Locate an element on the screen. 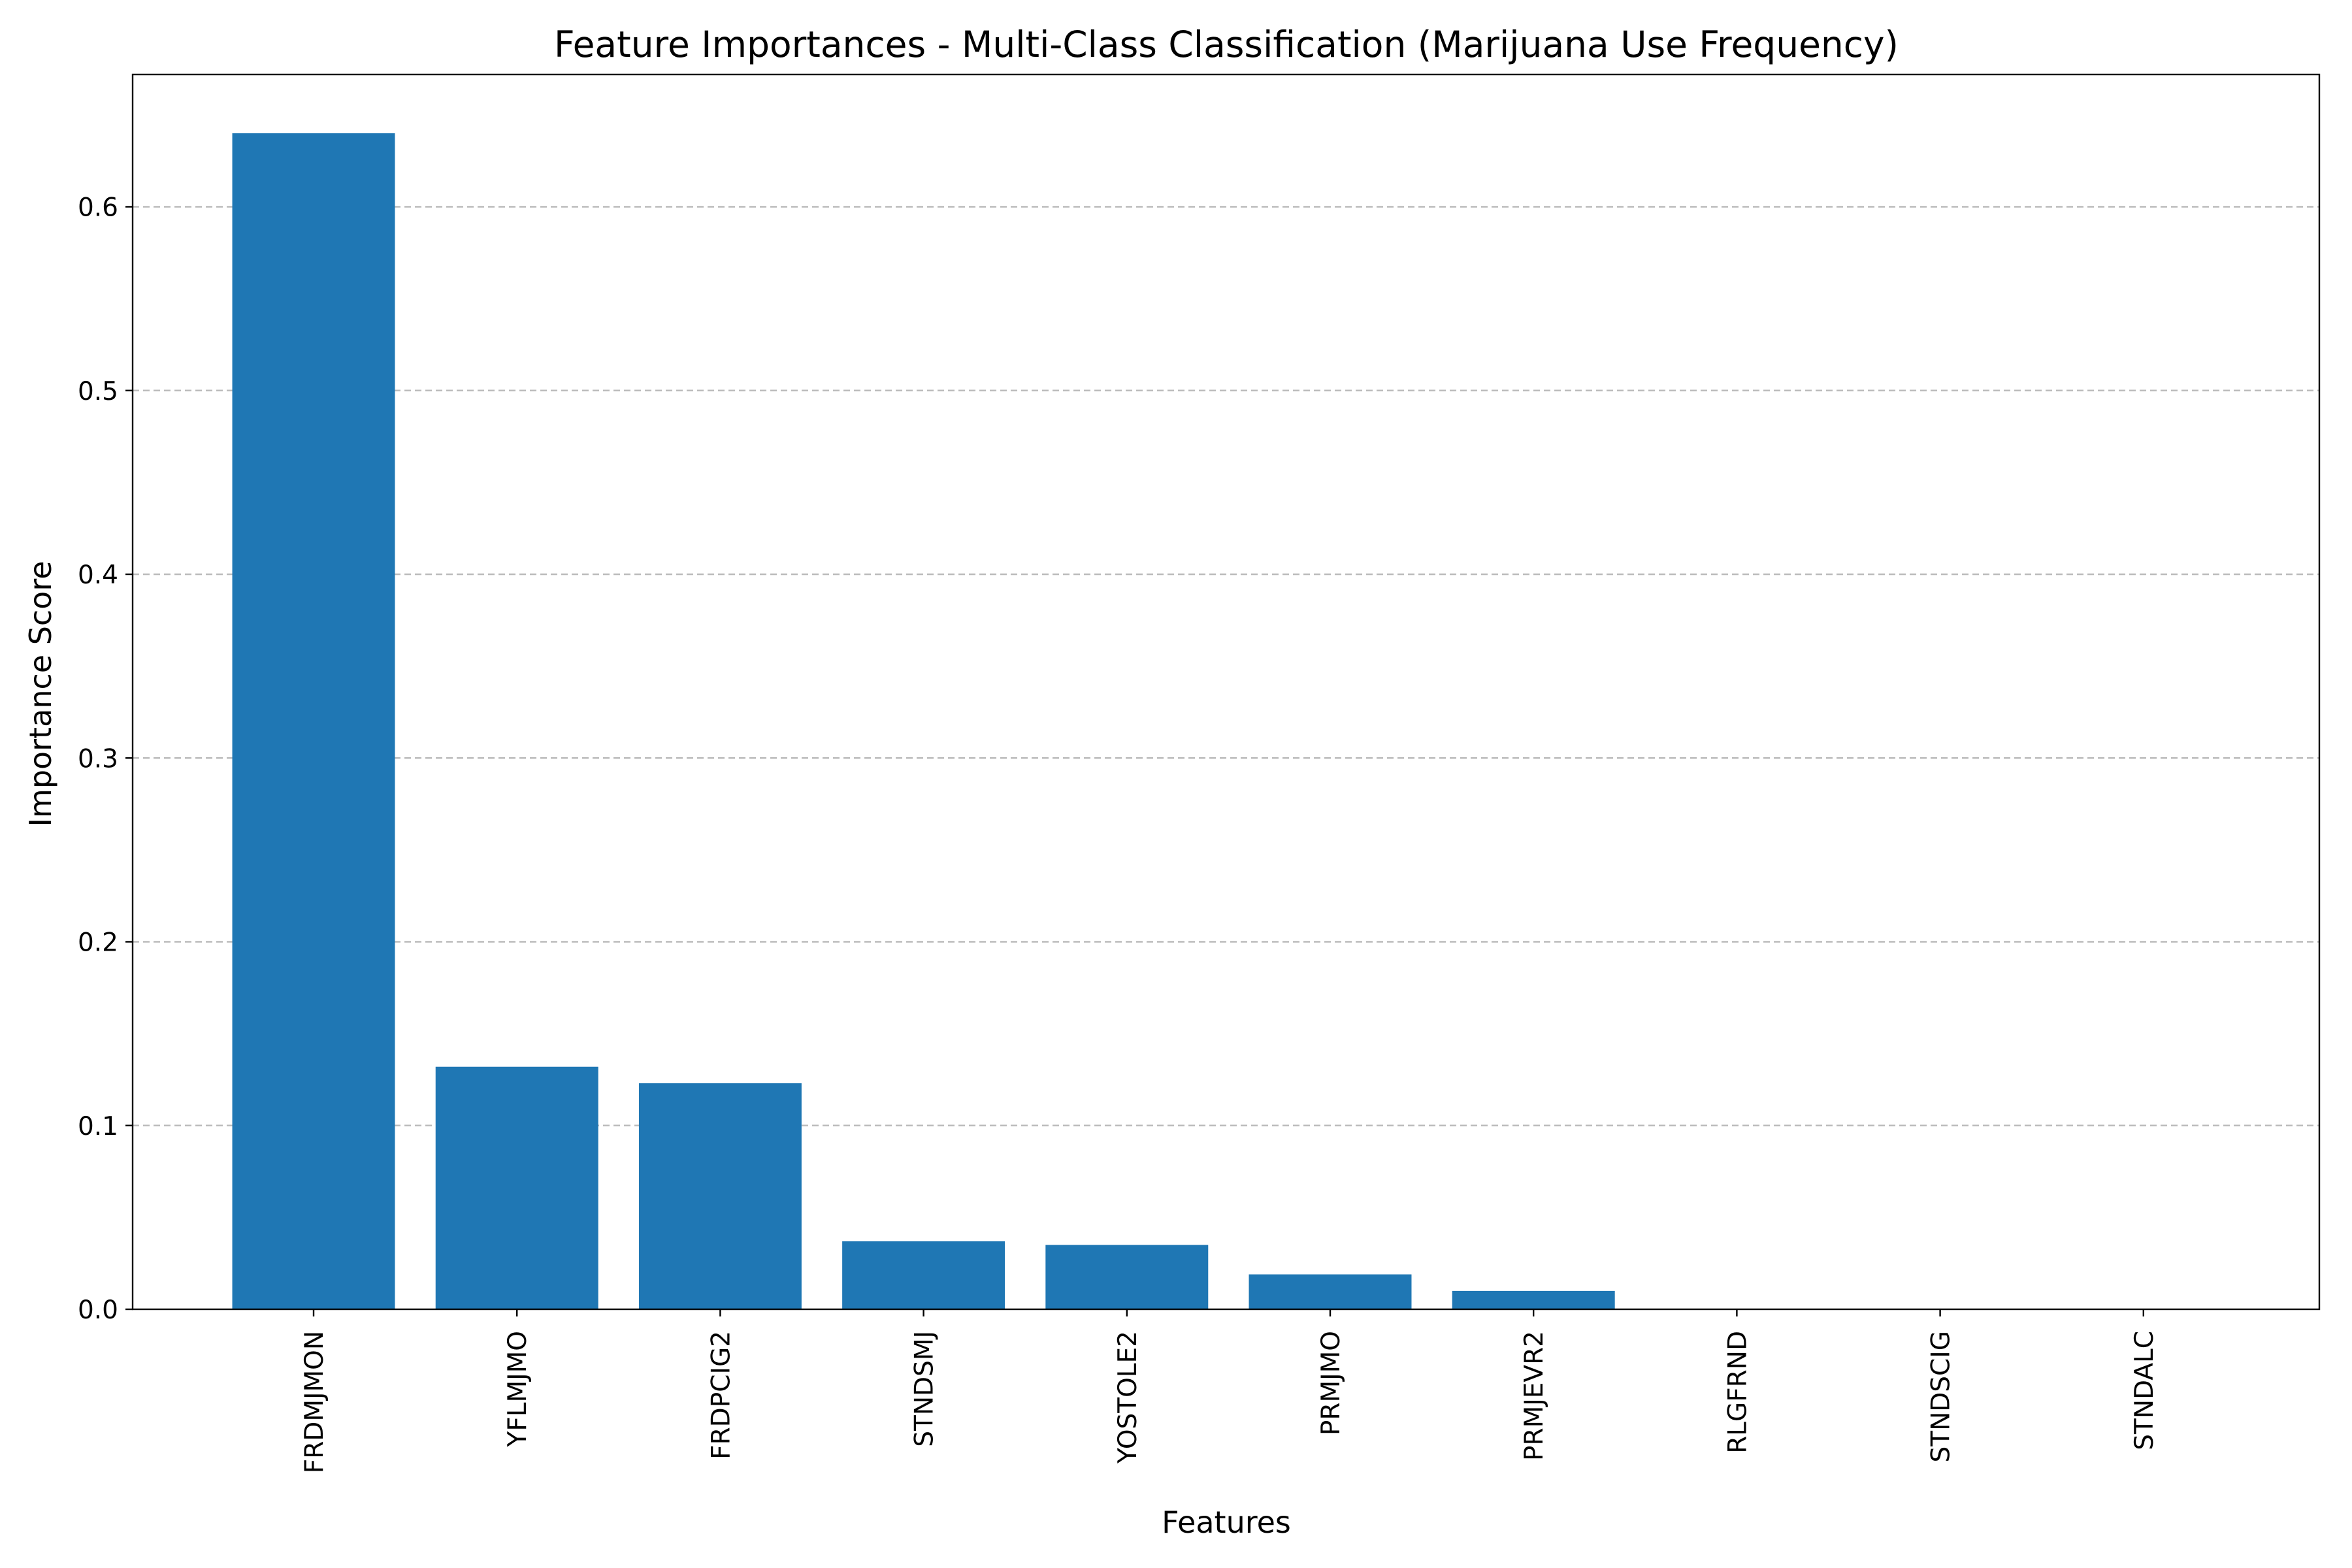 The height and width of the screenshot is (1568, 2352). y-axis-label: Importance Score is located at coordinates (40, 693).